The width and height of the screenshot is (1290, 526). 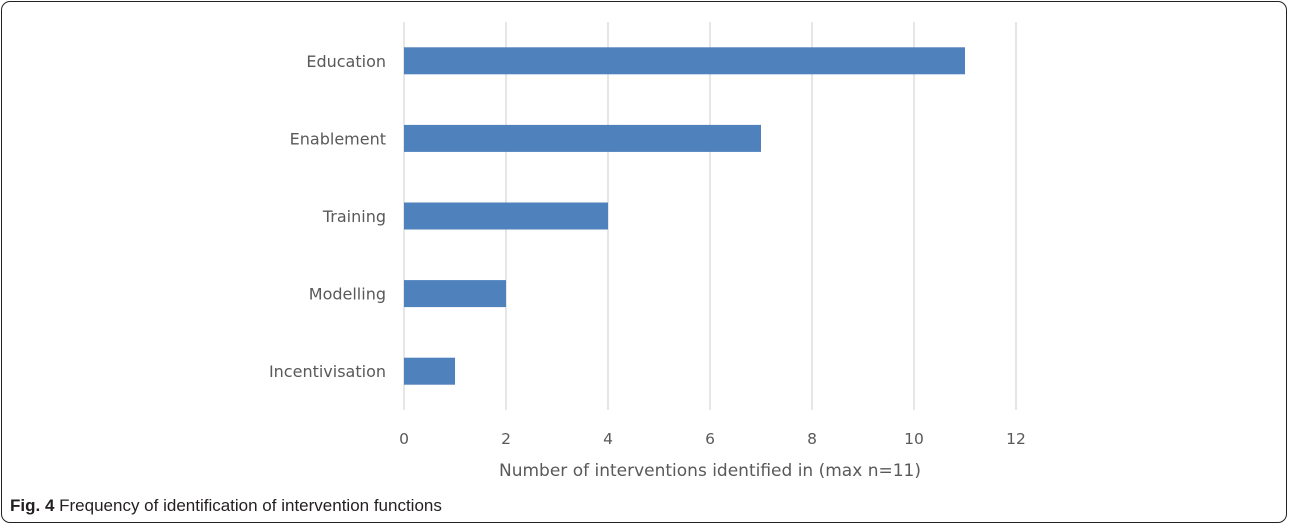 I want to click on x-tick-label: 12, so click(x=1016, y=439).